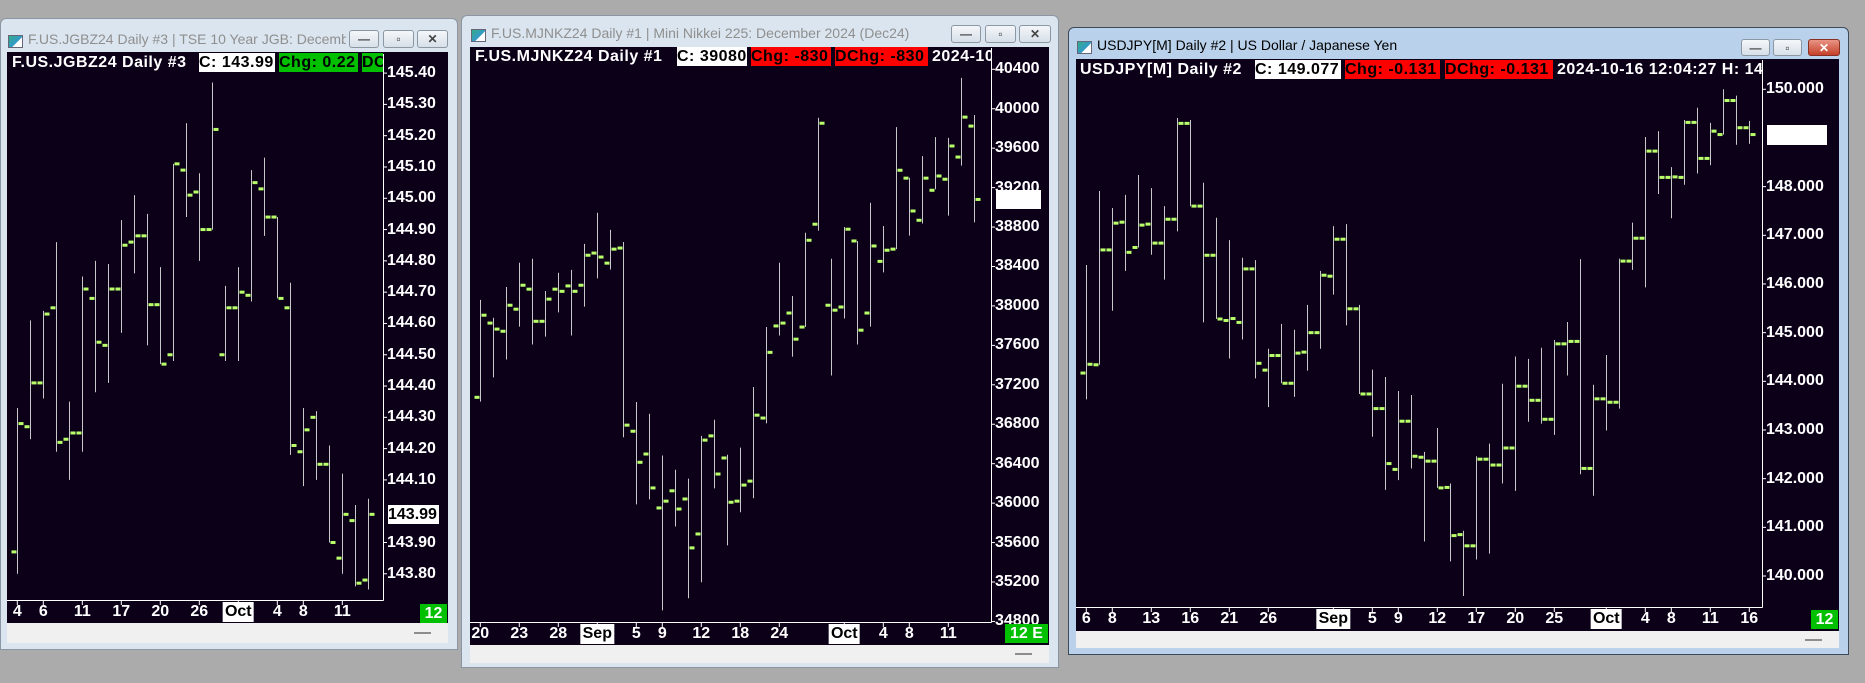 The width and height of the screenshot is (1865, 683). I want to click on time-axis-label: 25, so click(1554, 618).